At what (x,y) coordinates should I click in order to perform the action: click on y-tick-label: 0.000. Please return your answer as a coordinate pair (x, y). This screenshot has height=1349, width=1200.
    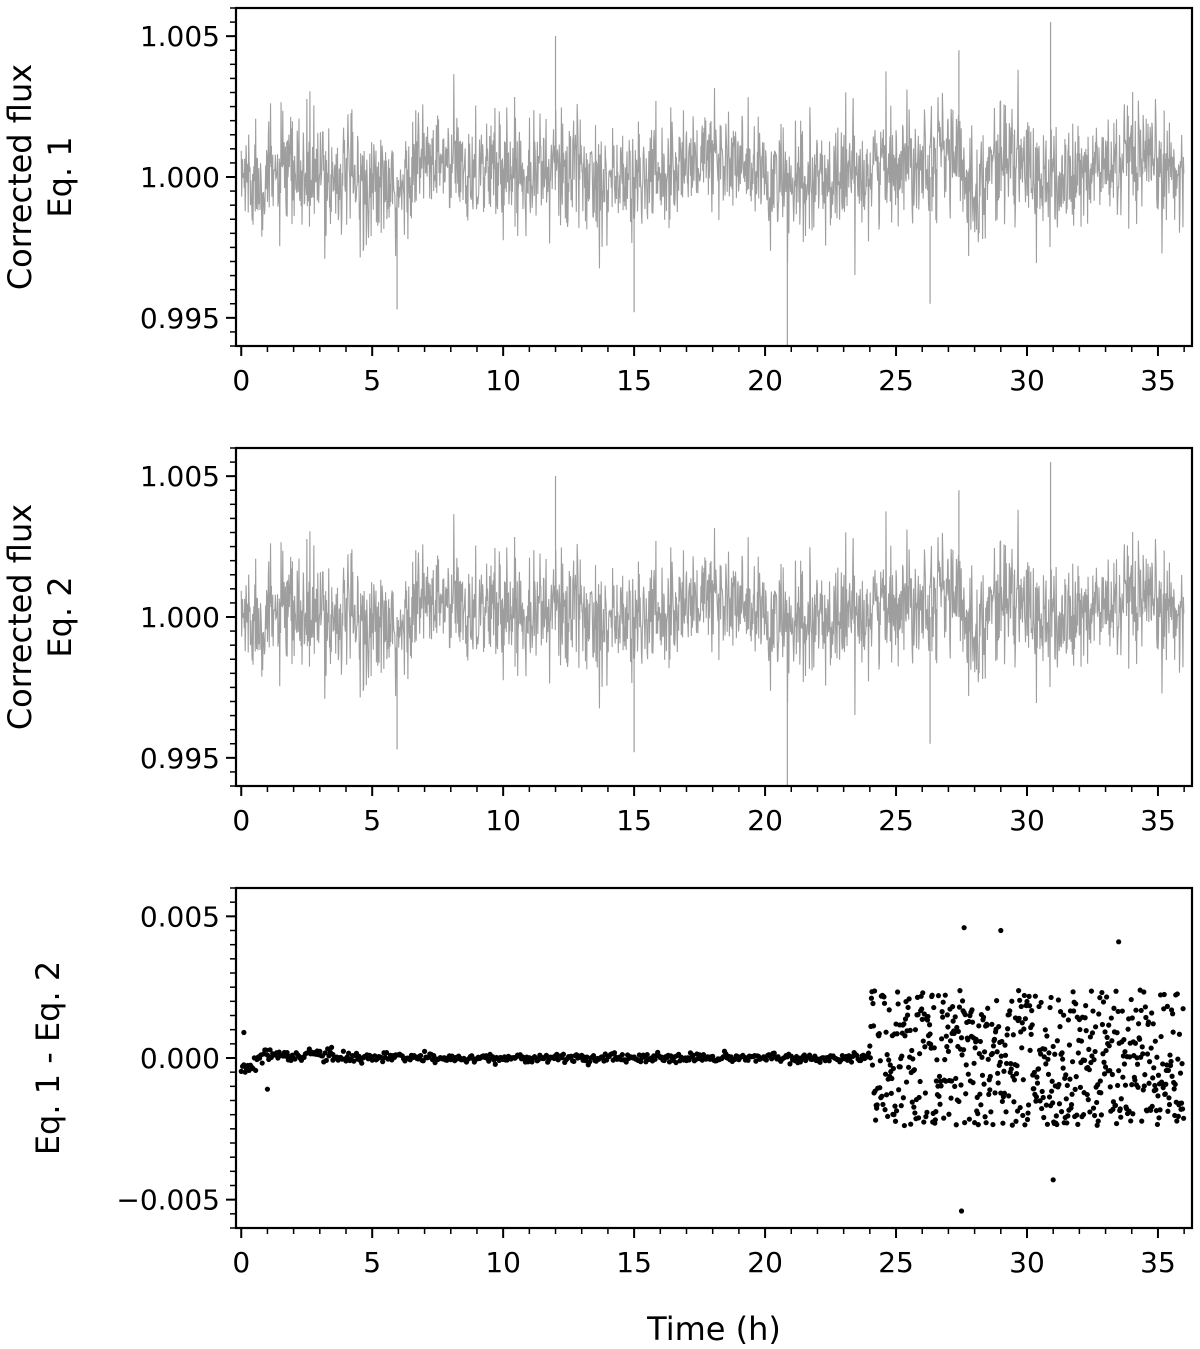
    Looking at the image, I should click on (180, 1058).